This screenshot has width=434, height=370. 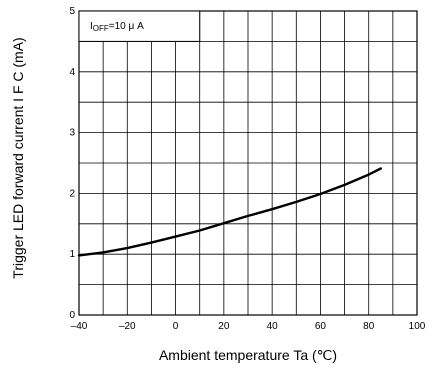 I want to click on y-tick-label: 2, so click(x=72, y=193).